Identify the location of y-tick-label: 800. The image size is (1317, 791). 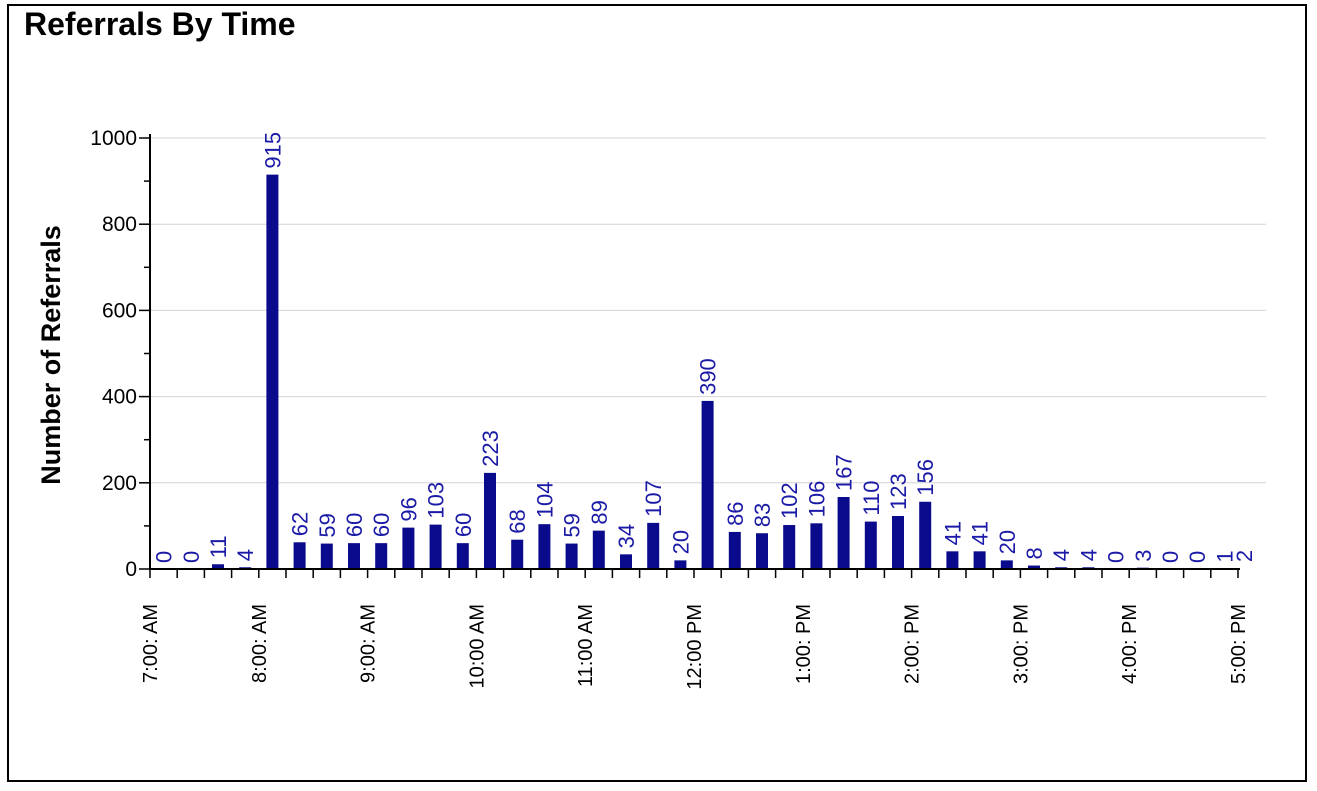
(119, 224).